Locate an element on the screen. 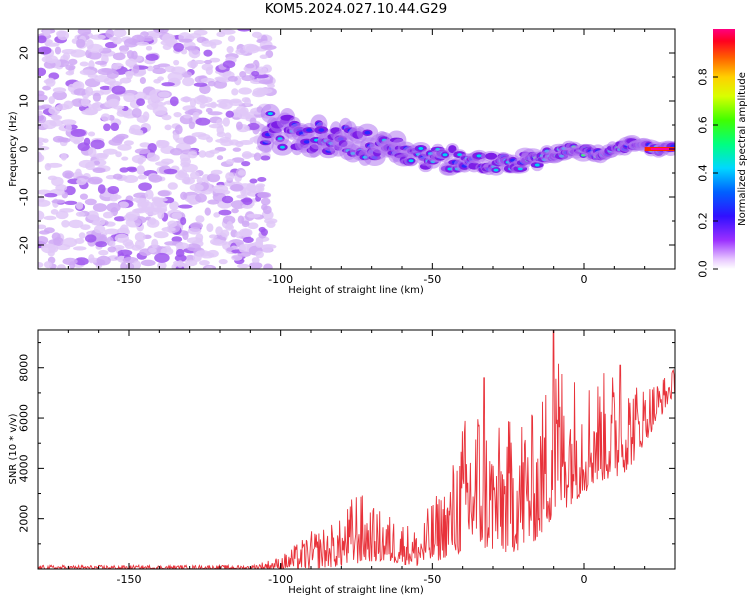 Image resolution: width=750 pixels, height=600 pixels. snr-y-label: SNR (10 * v/v) is located at coordinates (13, 448).